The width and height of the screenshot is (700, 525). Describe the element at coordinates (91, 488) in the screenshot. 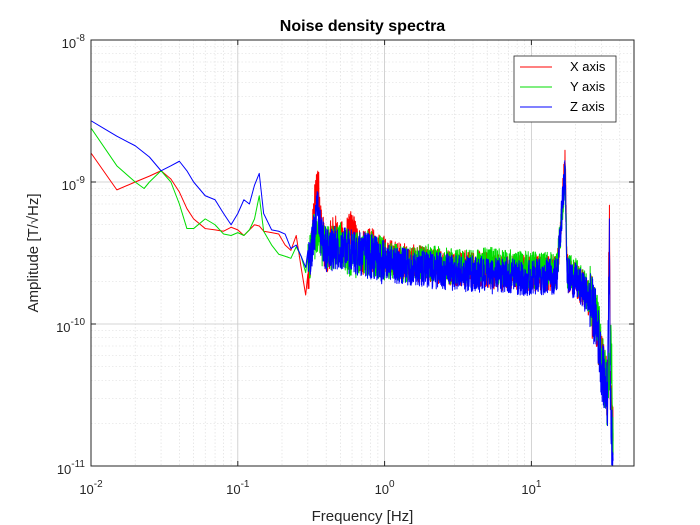

I see `x-tick-label: 10⁻²` at that location.